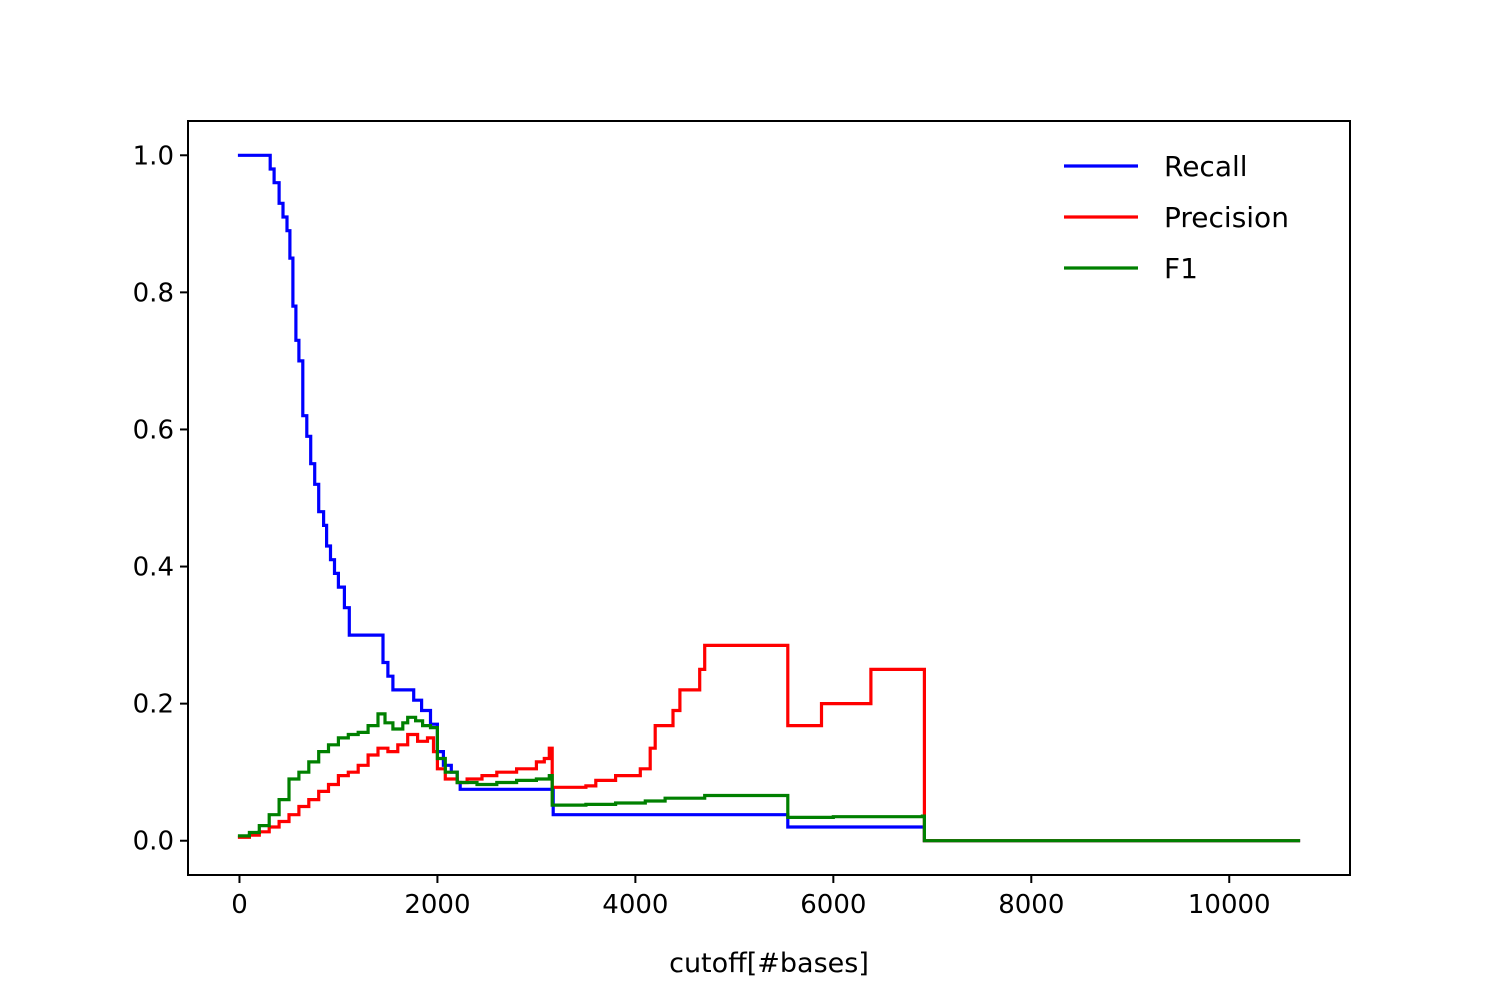 The width and height of the screenshot is (1500, 1000). What do you see at coordinates (1226, 217) in the screenshot?
I see `legend-label-precision: Precision` at bounding box center [1226, 217].